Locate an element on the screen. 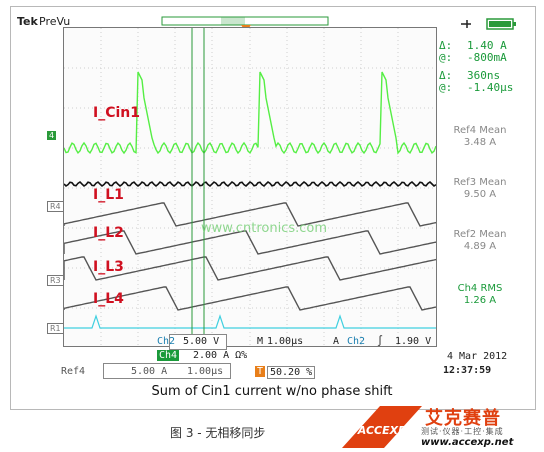 The height and width of the screenshot is (452, 544). time-stamp: 12:37:59 is located at coordinates (467, 370).